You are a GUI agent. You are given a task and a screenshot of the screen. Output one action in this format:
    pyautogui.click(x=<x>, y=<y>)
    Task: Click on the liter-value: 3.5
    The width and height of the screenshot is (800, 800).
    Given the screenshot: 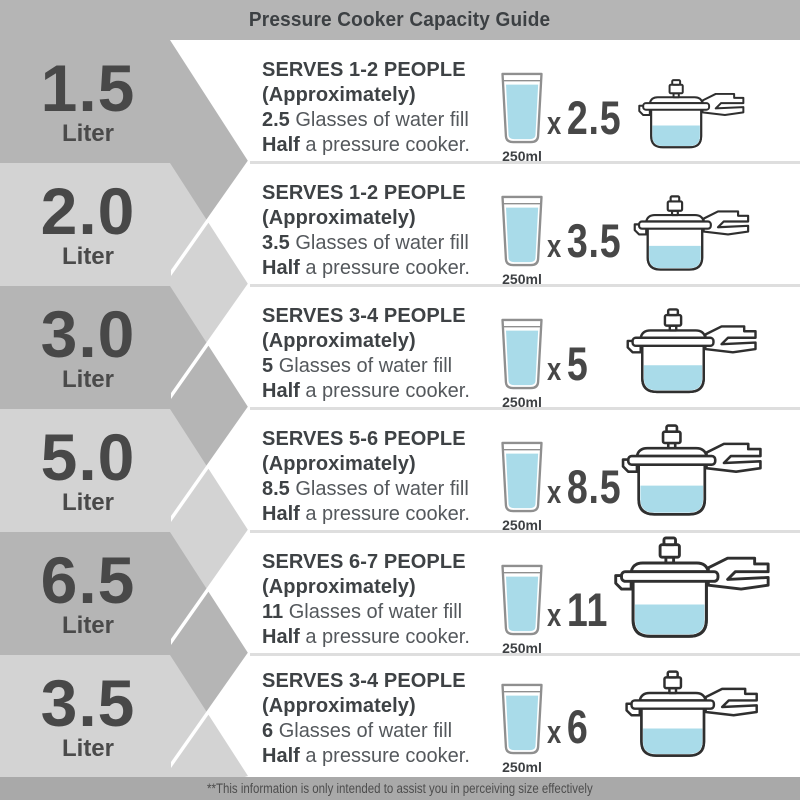 What is the action you would take?
    pyautogui.click(x=88, y=702)
    